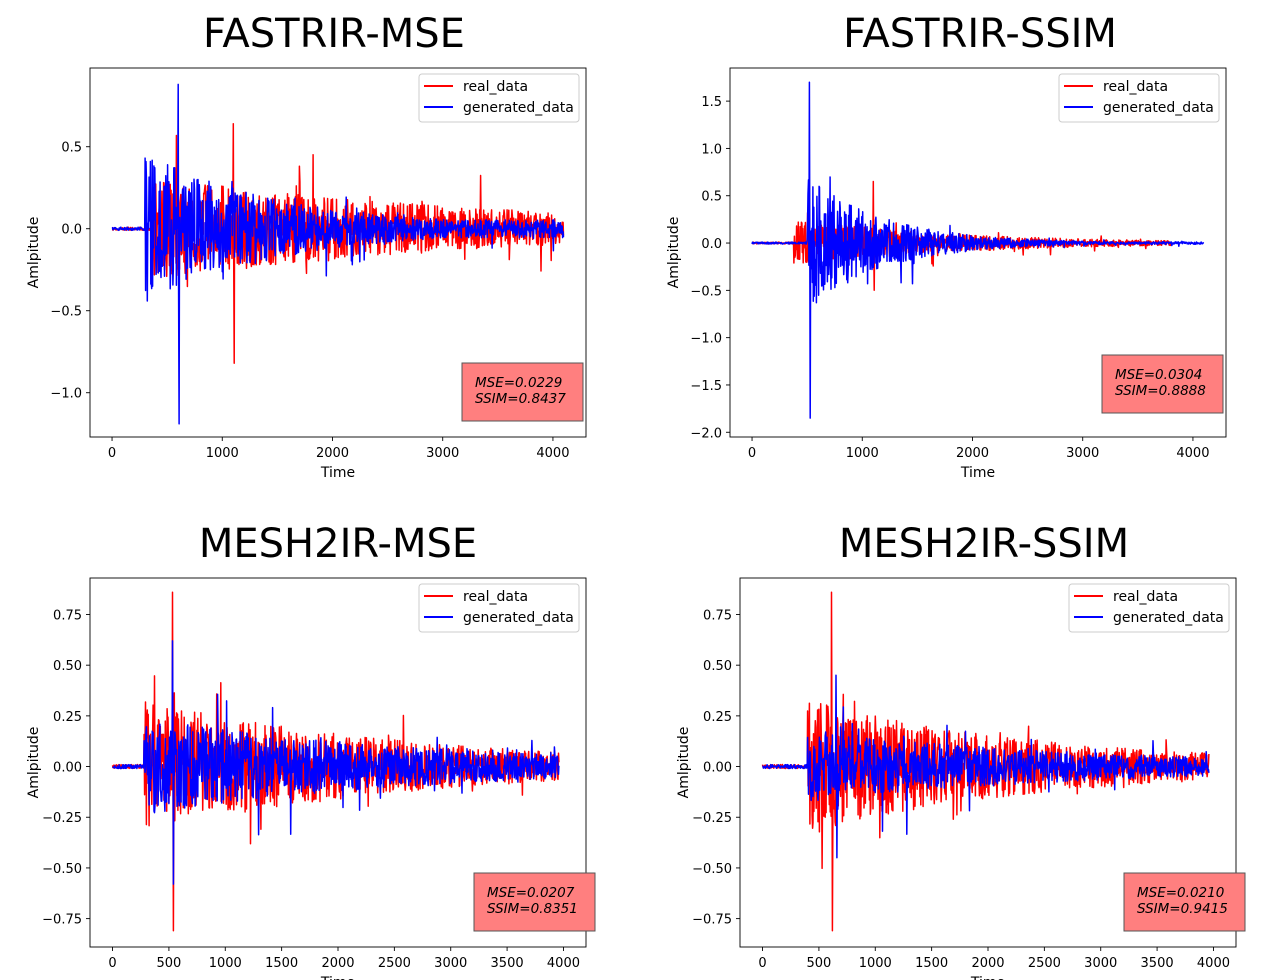 The image size is (1280, 980). Describe the element at coordinates (334, 34) in the screenshot. I see `chart-title: FASTRIR-MSE` at that location.